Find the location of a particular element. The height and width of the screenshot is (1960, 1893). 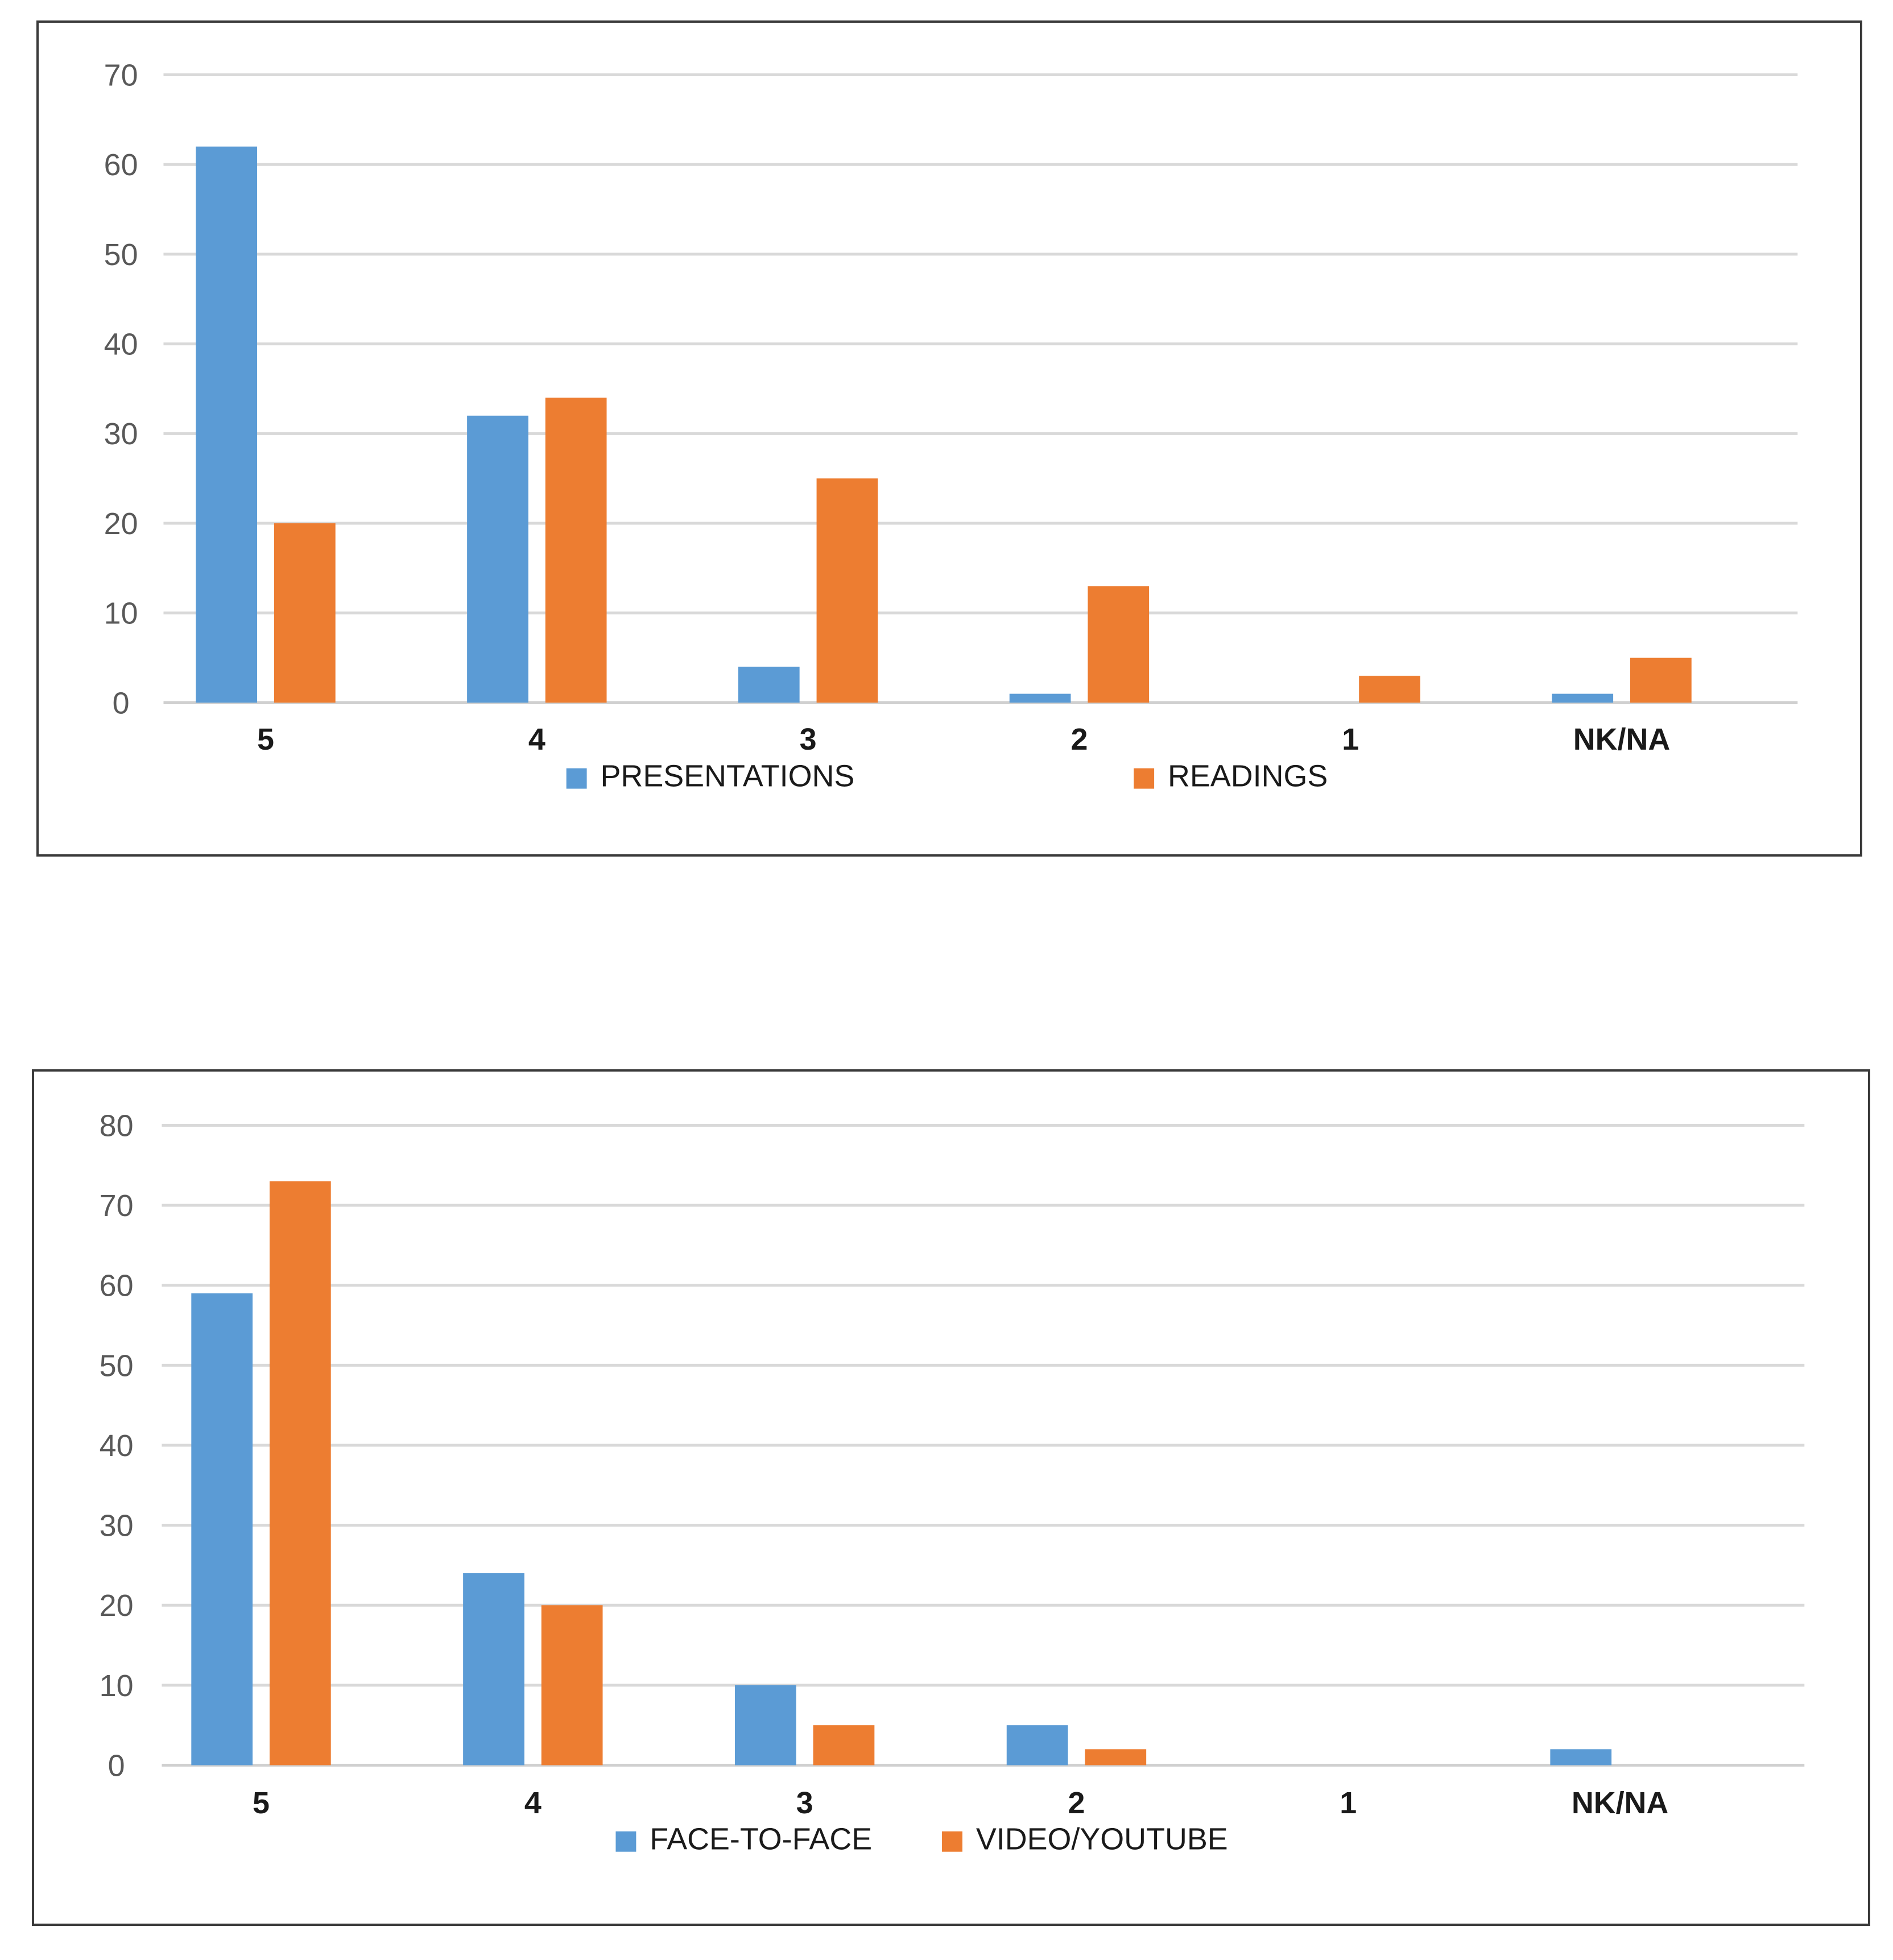

bar-face-to-face-nk-na is located at coordinates (1581, 1757).